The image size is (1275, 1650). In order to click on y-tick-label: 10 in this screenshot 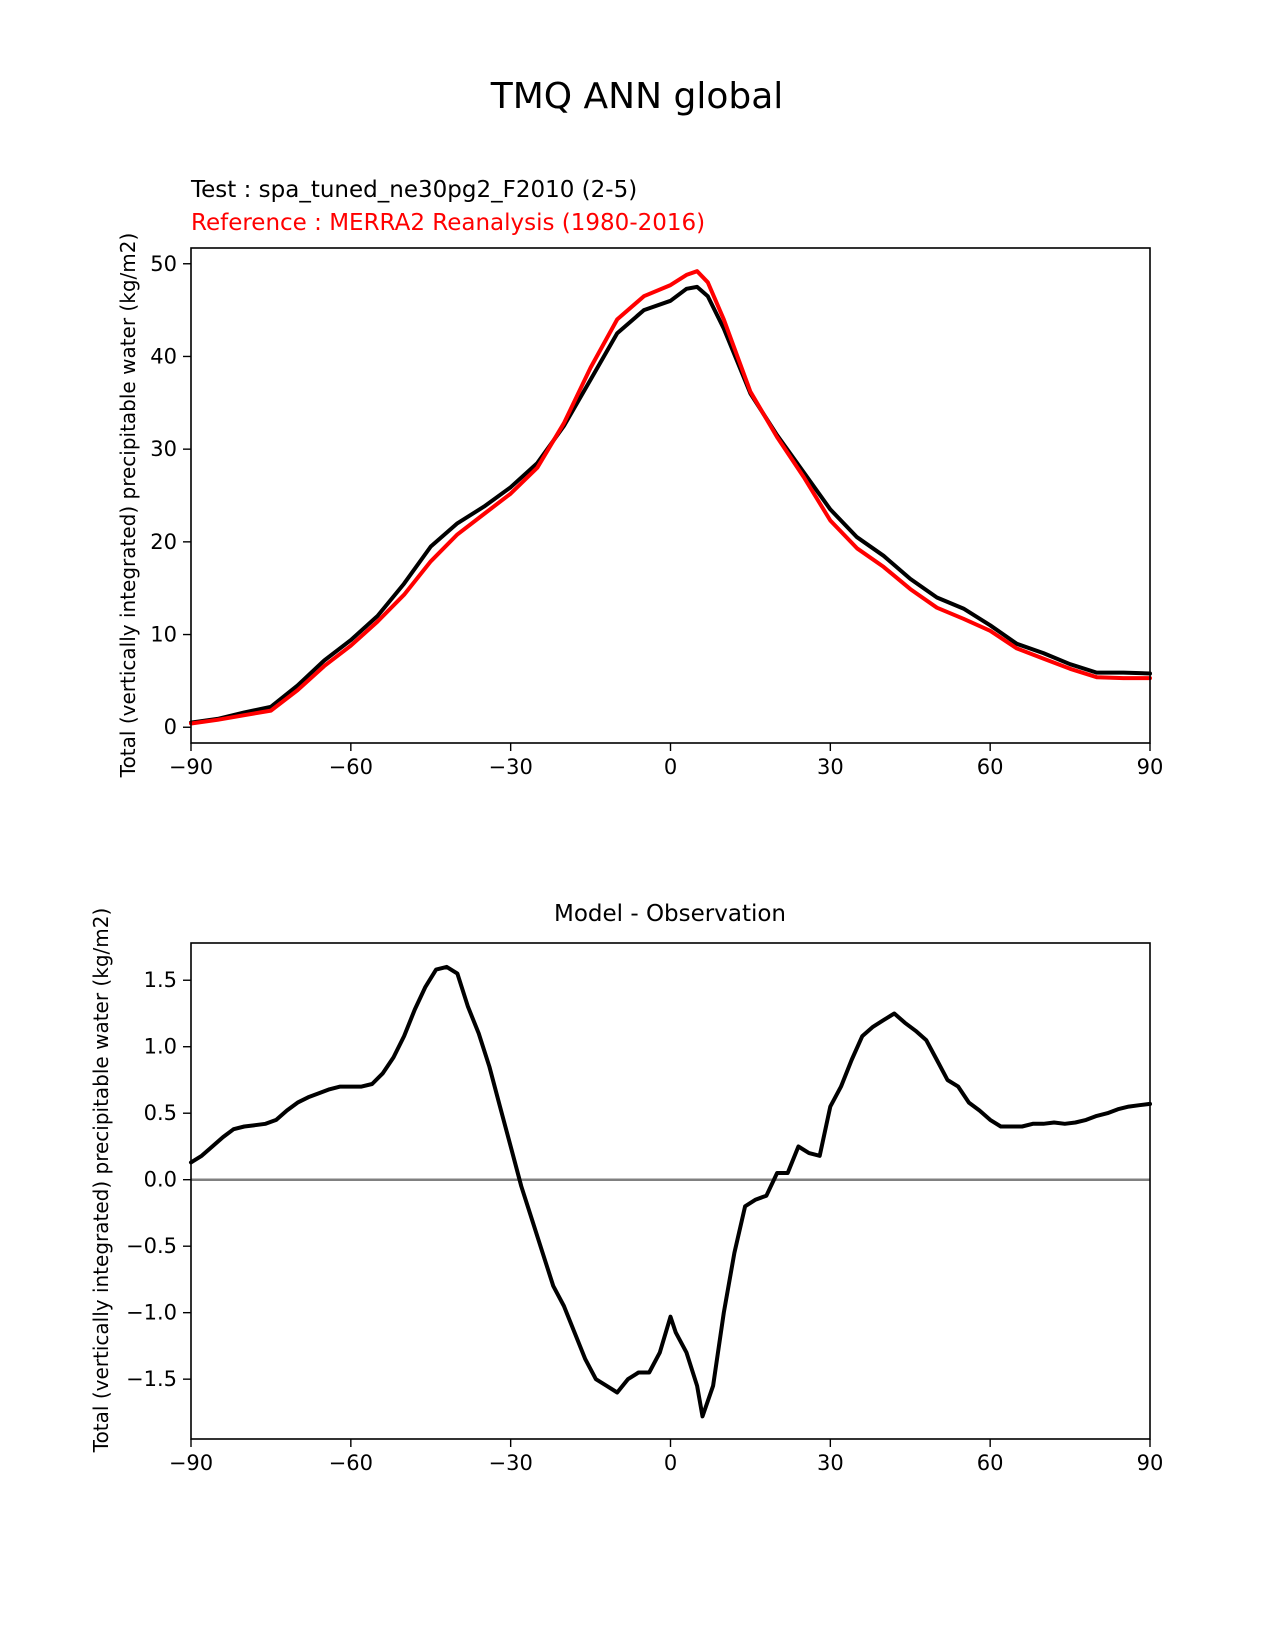, I will do `click(163, 635)`.